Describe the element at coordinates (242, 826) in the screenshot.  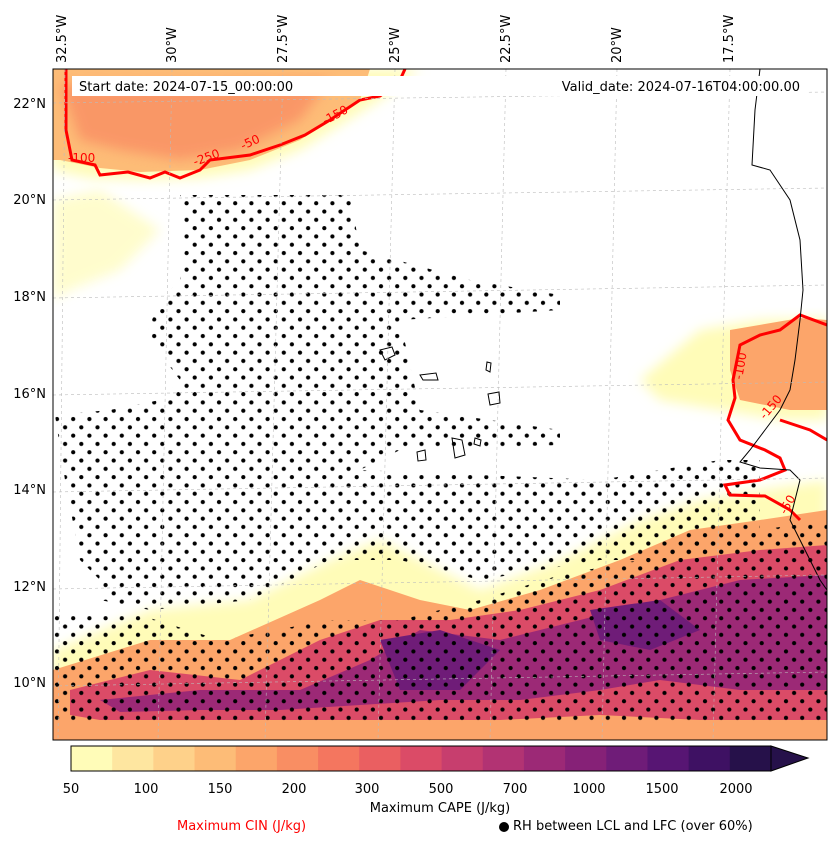
I see `cin-legend-label: Maximum CIN (J/kg)` at that location.